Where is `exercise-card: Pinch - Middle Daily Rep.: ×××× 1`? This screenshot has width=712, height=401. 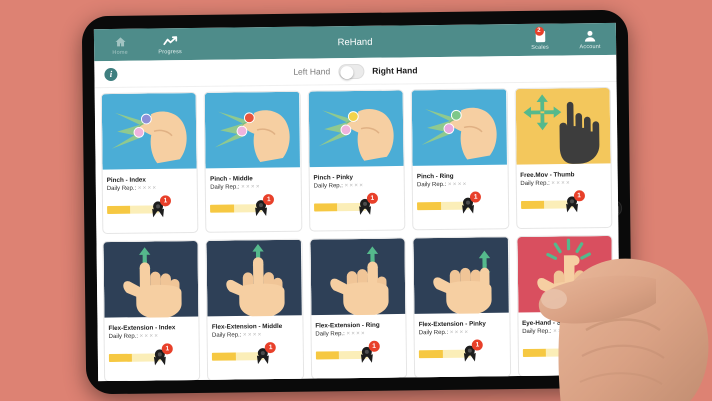
exercise-card: Pinch - Middle Daily Rep.: ×××× 1 is located at coordinates (253, 161).